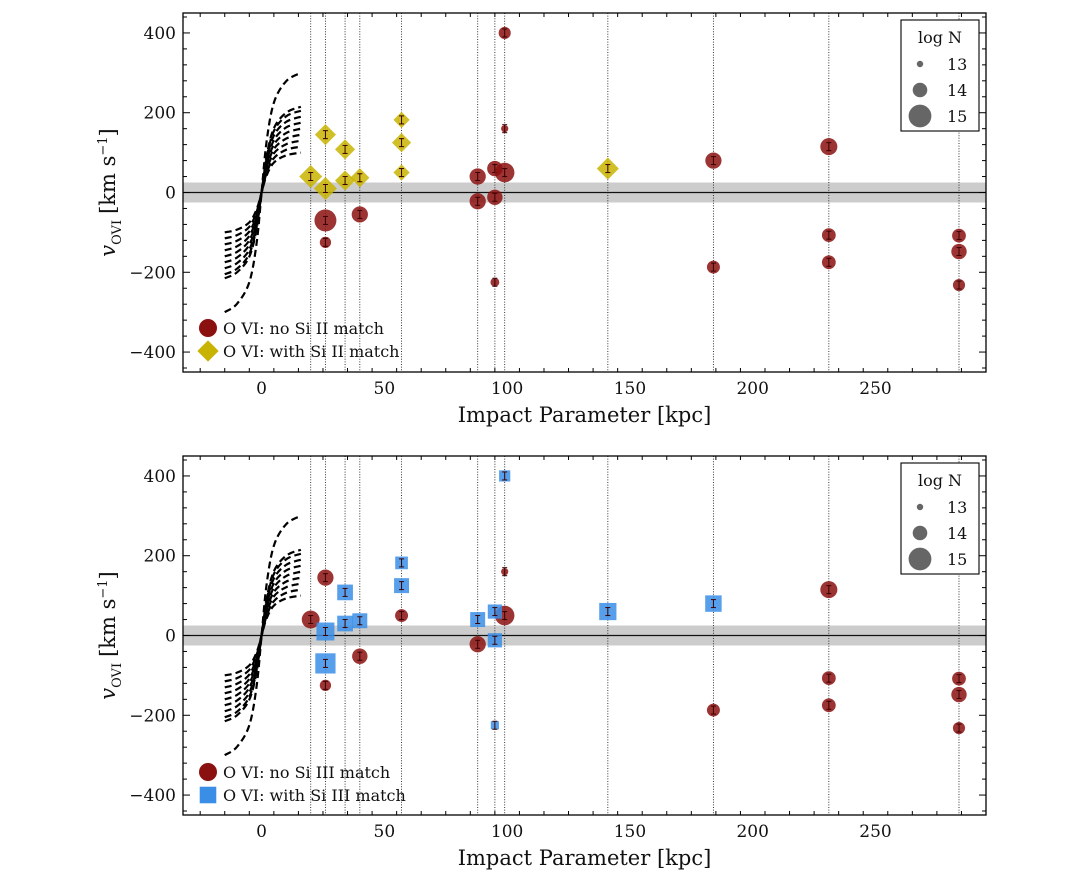 Image resolution: width=1080 pixels, height=886 pixels. I want to click on legend-label: O VI: no Si II match, so click(303, 328).